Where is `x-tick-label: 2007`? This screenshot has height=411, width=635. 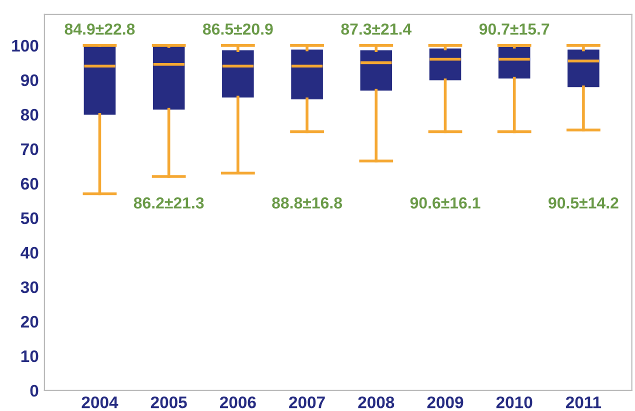 x-tick-label: 2007 is located at coordinates (307, 402).